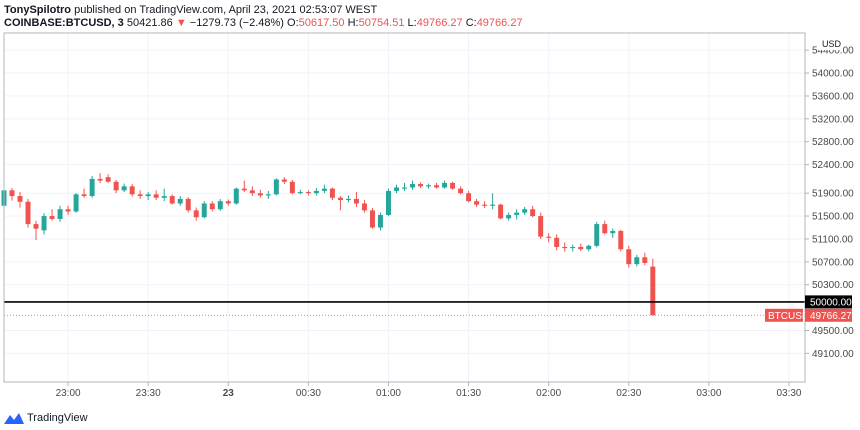 The width and height of the screenshot is (860, 430). Describe the element at coordinates (293, 23) in the screenshot. I see `ticker-open-label: O:` at that location.